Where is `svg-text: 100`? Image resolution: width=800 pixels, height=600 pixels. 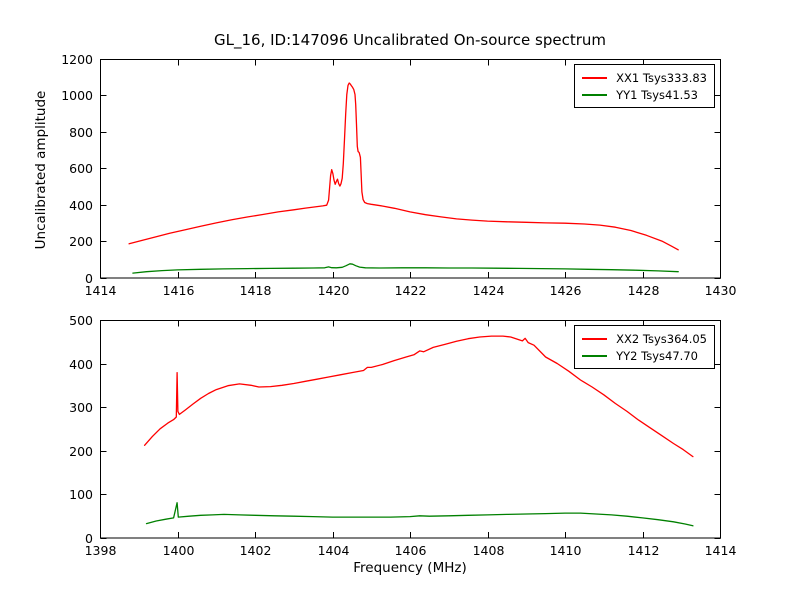
svg-text: 100 is located at coordinates (81, 494).